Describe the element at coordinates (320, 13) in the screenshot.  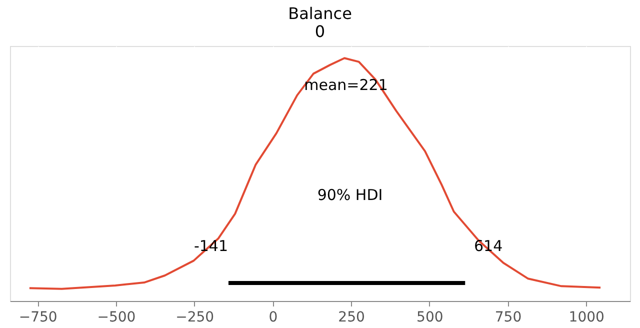
I see `chart-title: Balance` at that location.